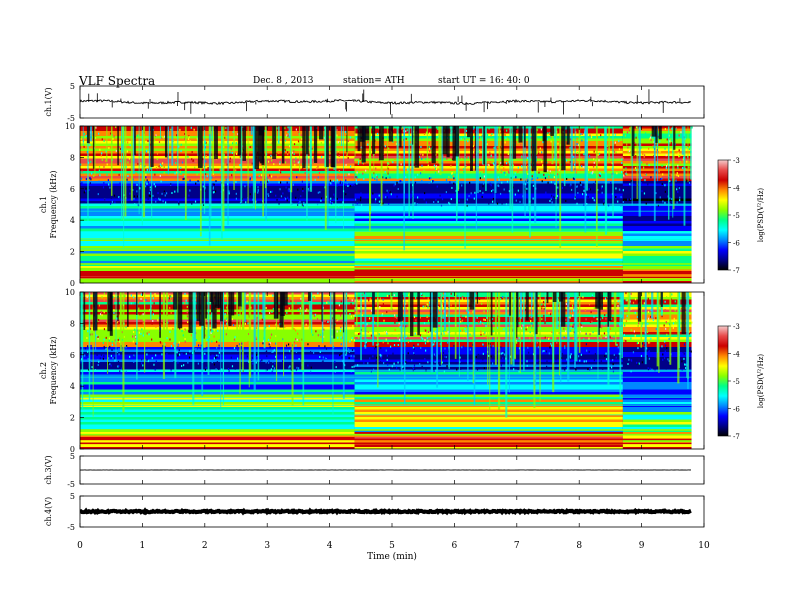 The width and height of the screenshot is (792, 612). What do you see at coordinates (386, 249) in the screenshot?
I see `narrowband-line` at bounding box center [386, 249].